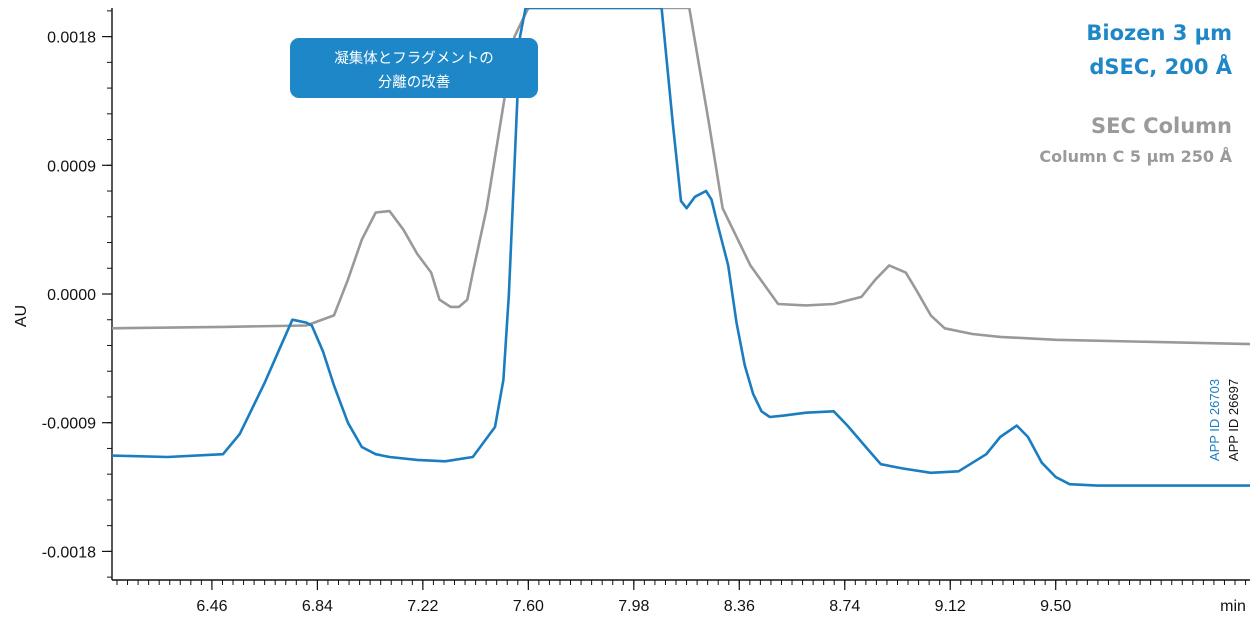  I want to click on legend-series2-line2: Column C 5 µm 250 Å, so click(1135, 156).